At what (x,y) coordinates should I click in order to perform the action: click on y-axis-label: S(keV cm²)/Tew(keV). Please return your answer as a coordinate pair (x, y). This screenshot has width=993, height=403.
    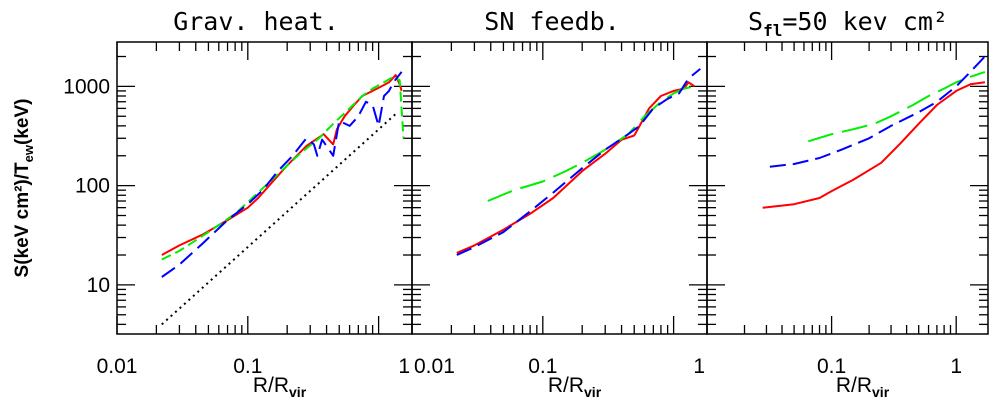
    Looking at the image, I should click on (24, 188).